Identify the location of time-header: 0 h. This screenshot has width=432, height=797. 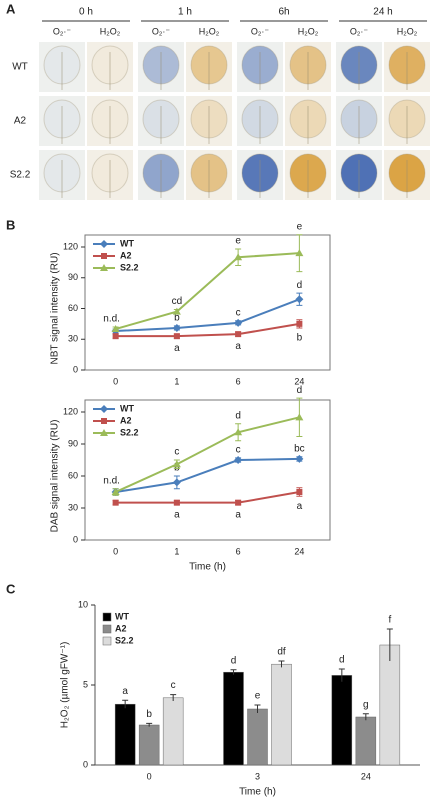
(86, 12).